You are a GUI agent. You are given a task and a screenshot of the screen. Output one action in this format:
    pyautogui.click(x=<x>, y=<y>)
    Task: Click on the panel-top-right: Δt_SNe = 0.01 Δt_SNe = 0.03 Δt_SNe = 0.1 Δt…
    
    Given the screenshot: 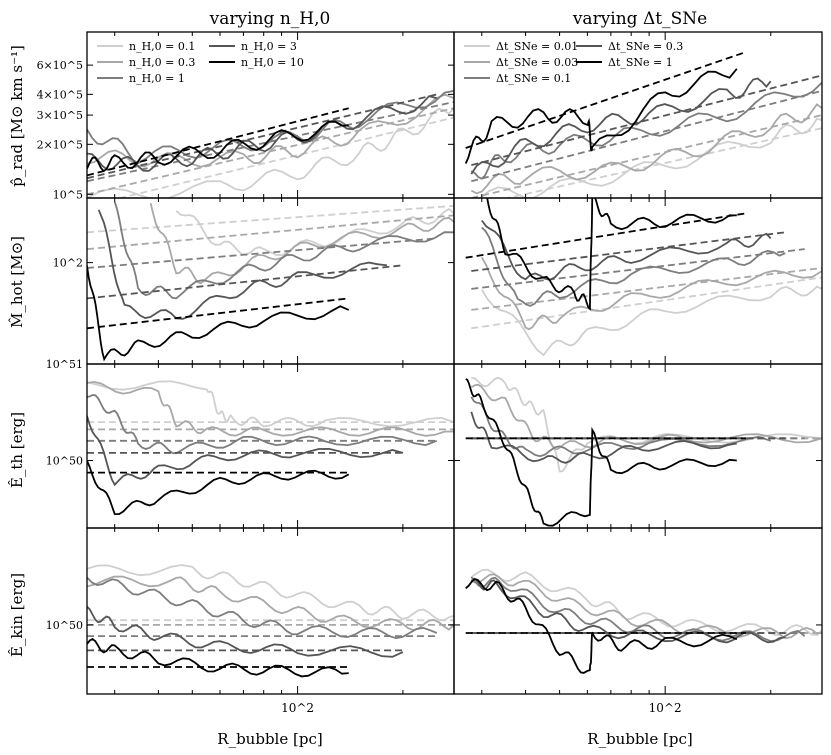 What is the action you would take?
    pyautogui.click(x=638, y=115)
    